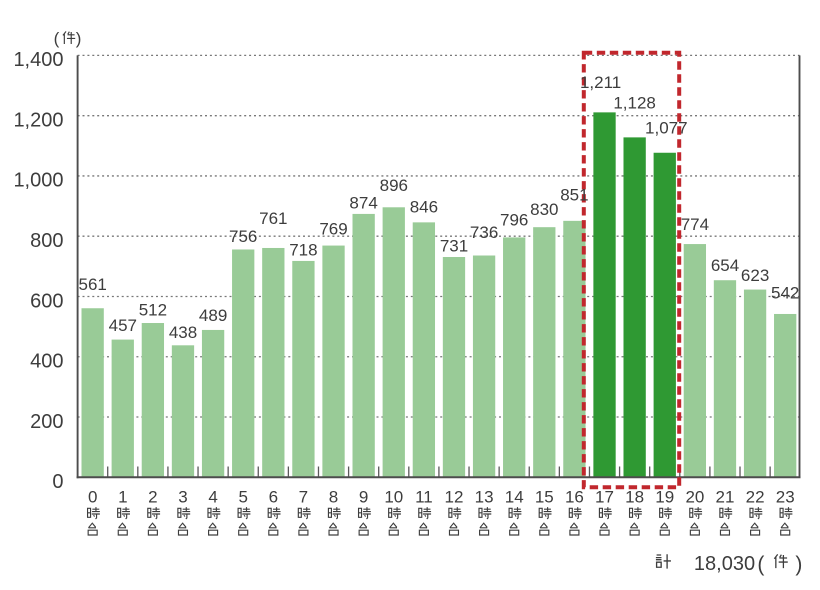  Describe the element at coordinates (454, 246) in the screenshot. I see `svg-text: 731` at that location.